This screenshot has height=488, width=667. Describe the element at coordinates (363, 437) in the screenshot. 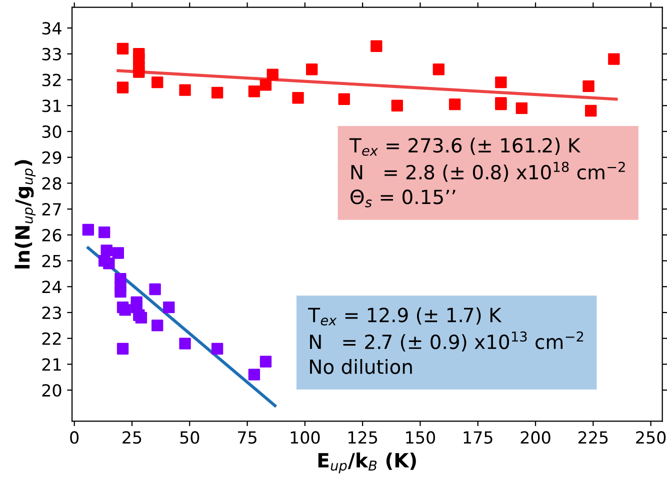

I see `x-tick-label: 125` at that location.